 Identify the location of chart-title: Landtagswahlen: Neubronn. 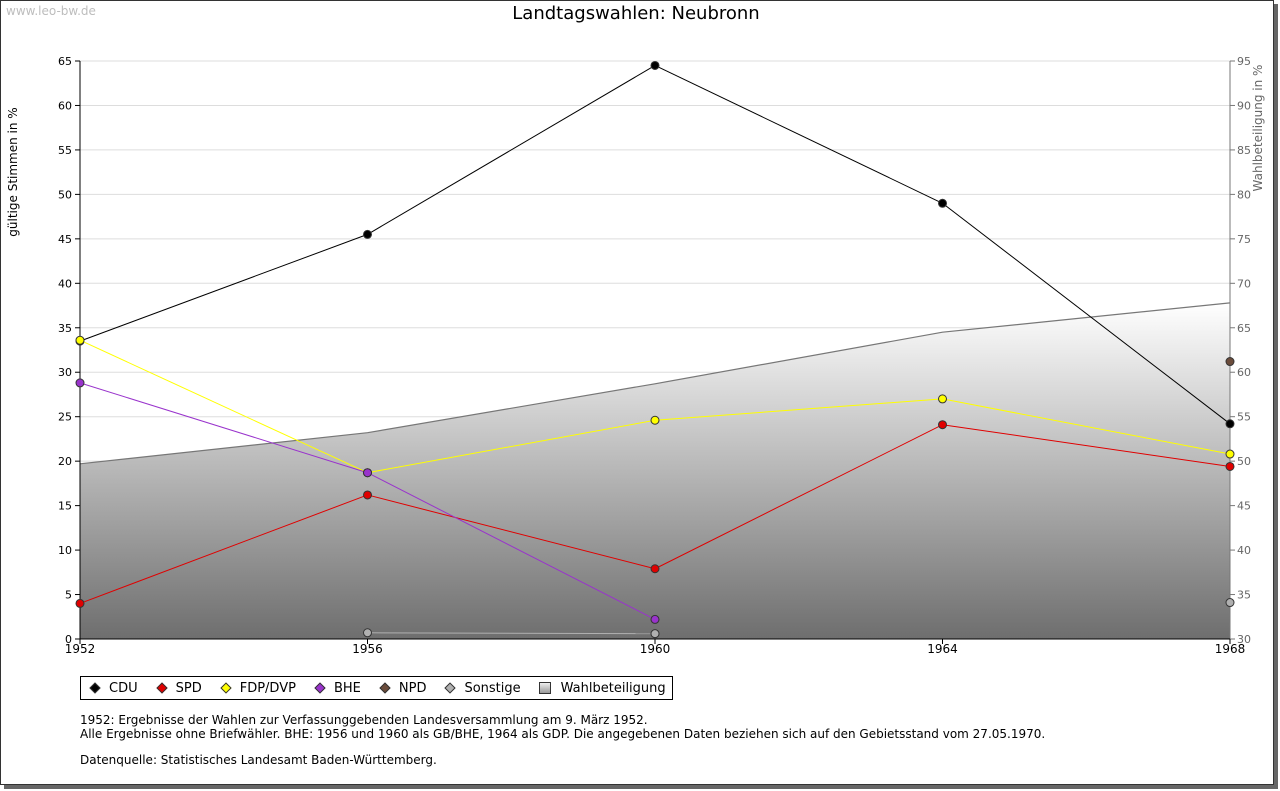
(636, 13).